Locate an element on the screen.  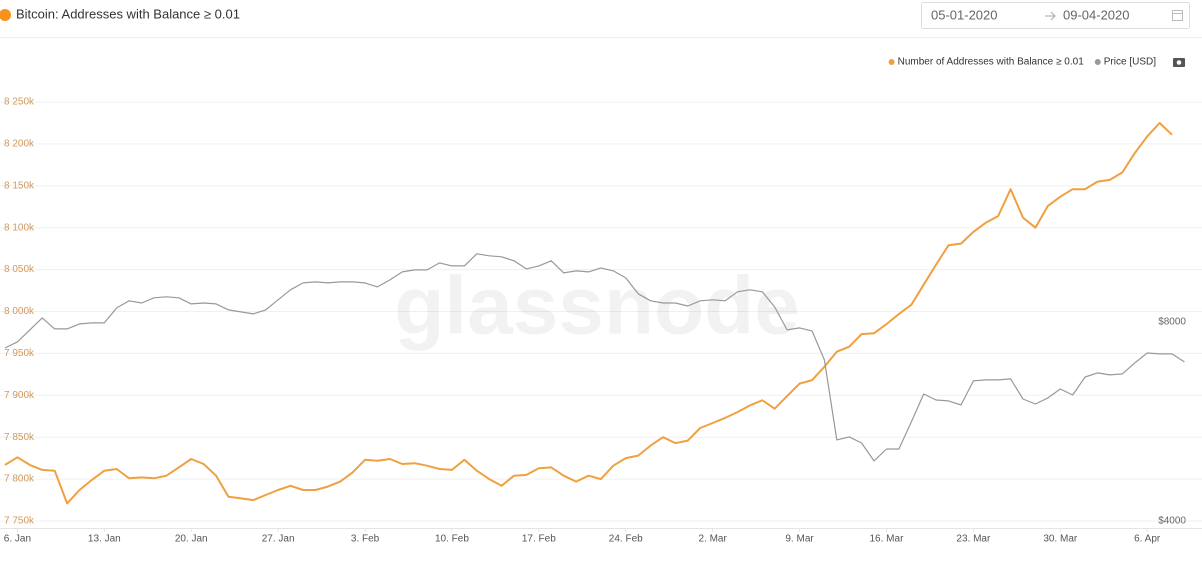
y-tick-label: 7 750k is located at coordinates (19, 521).